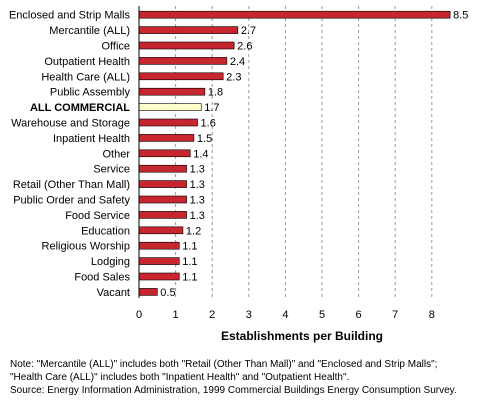 The height and width of the screenshot is (403, 497). What do you see at coordinates (70, 124) in the screenshot?
I see `category-label: Warehouse and Storage` at bounding box center [70, 124].